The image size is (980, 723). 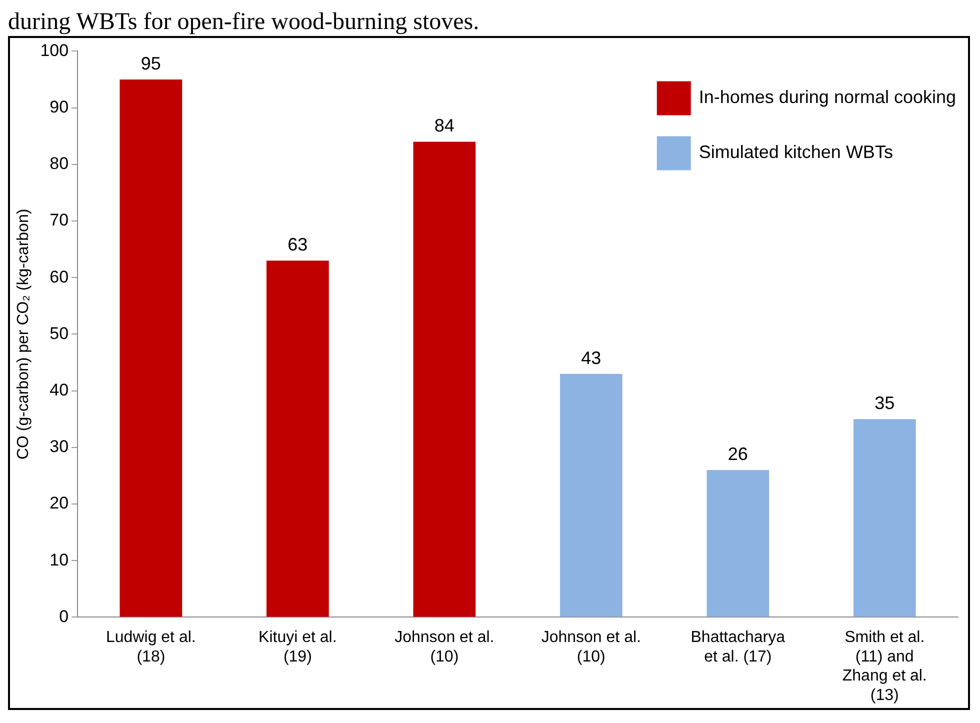 What do you see at coordinates (59, 164) in the screenshot?
I see `y-tick-label: 80` at bounding box center [59, 164].